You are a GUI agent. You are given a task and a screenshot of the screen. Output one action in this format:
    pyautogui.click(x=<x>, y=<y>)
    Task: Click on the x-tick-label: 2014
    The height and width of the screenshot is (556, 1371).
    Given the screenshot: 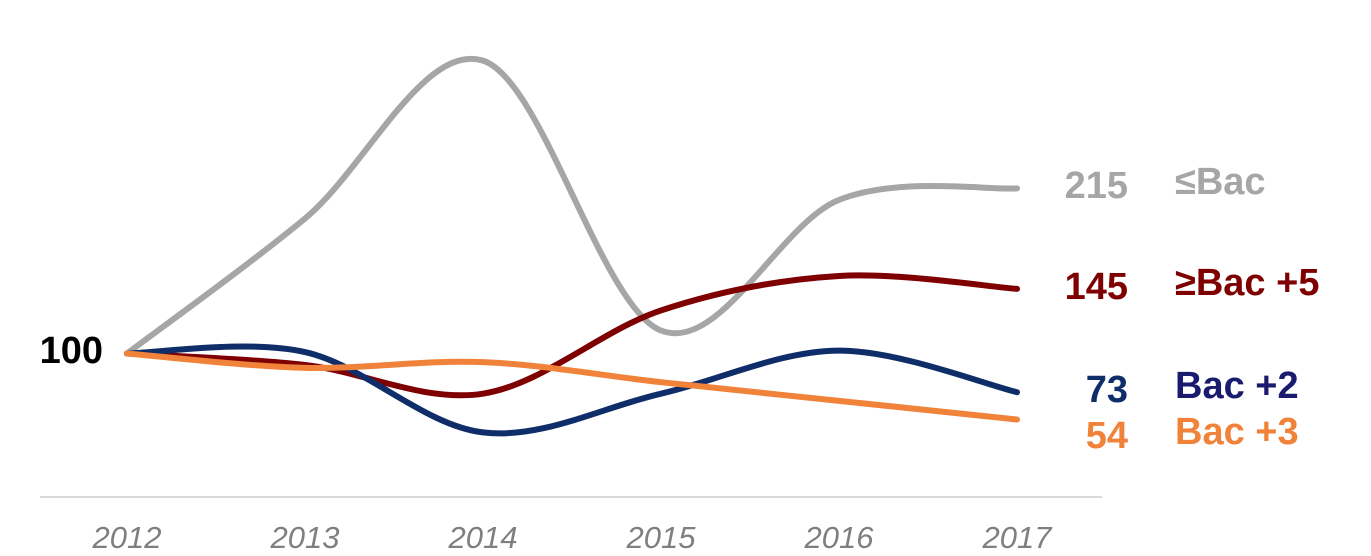 What is the action you would take?
    pyautogui.click(x=483, y=537)
    